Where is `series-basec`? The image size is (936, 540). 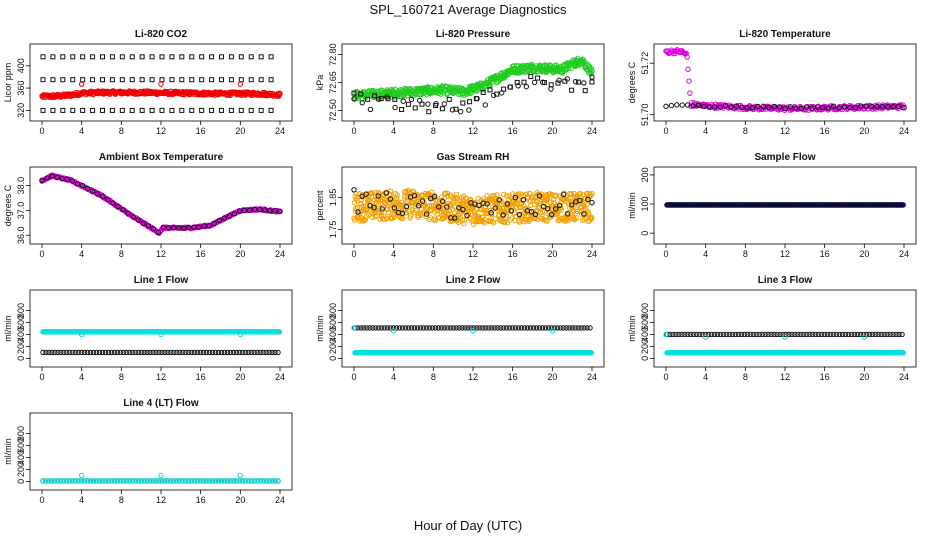 series-basec is located at coordinates (160, 481).